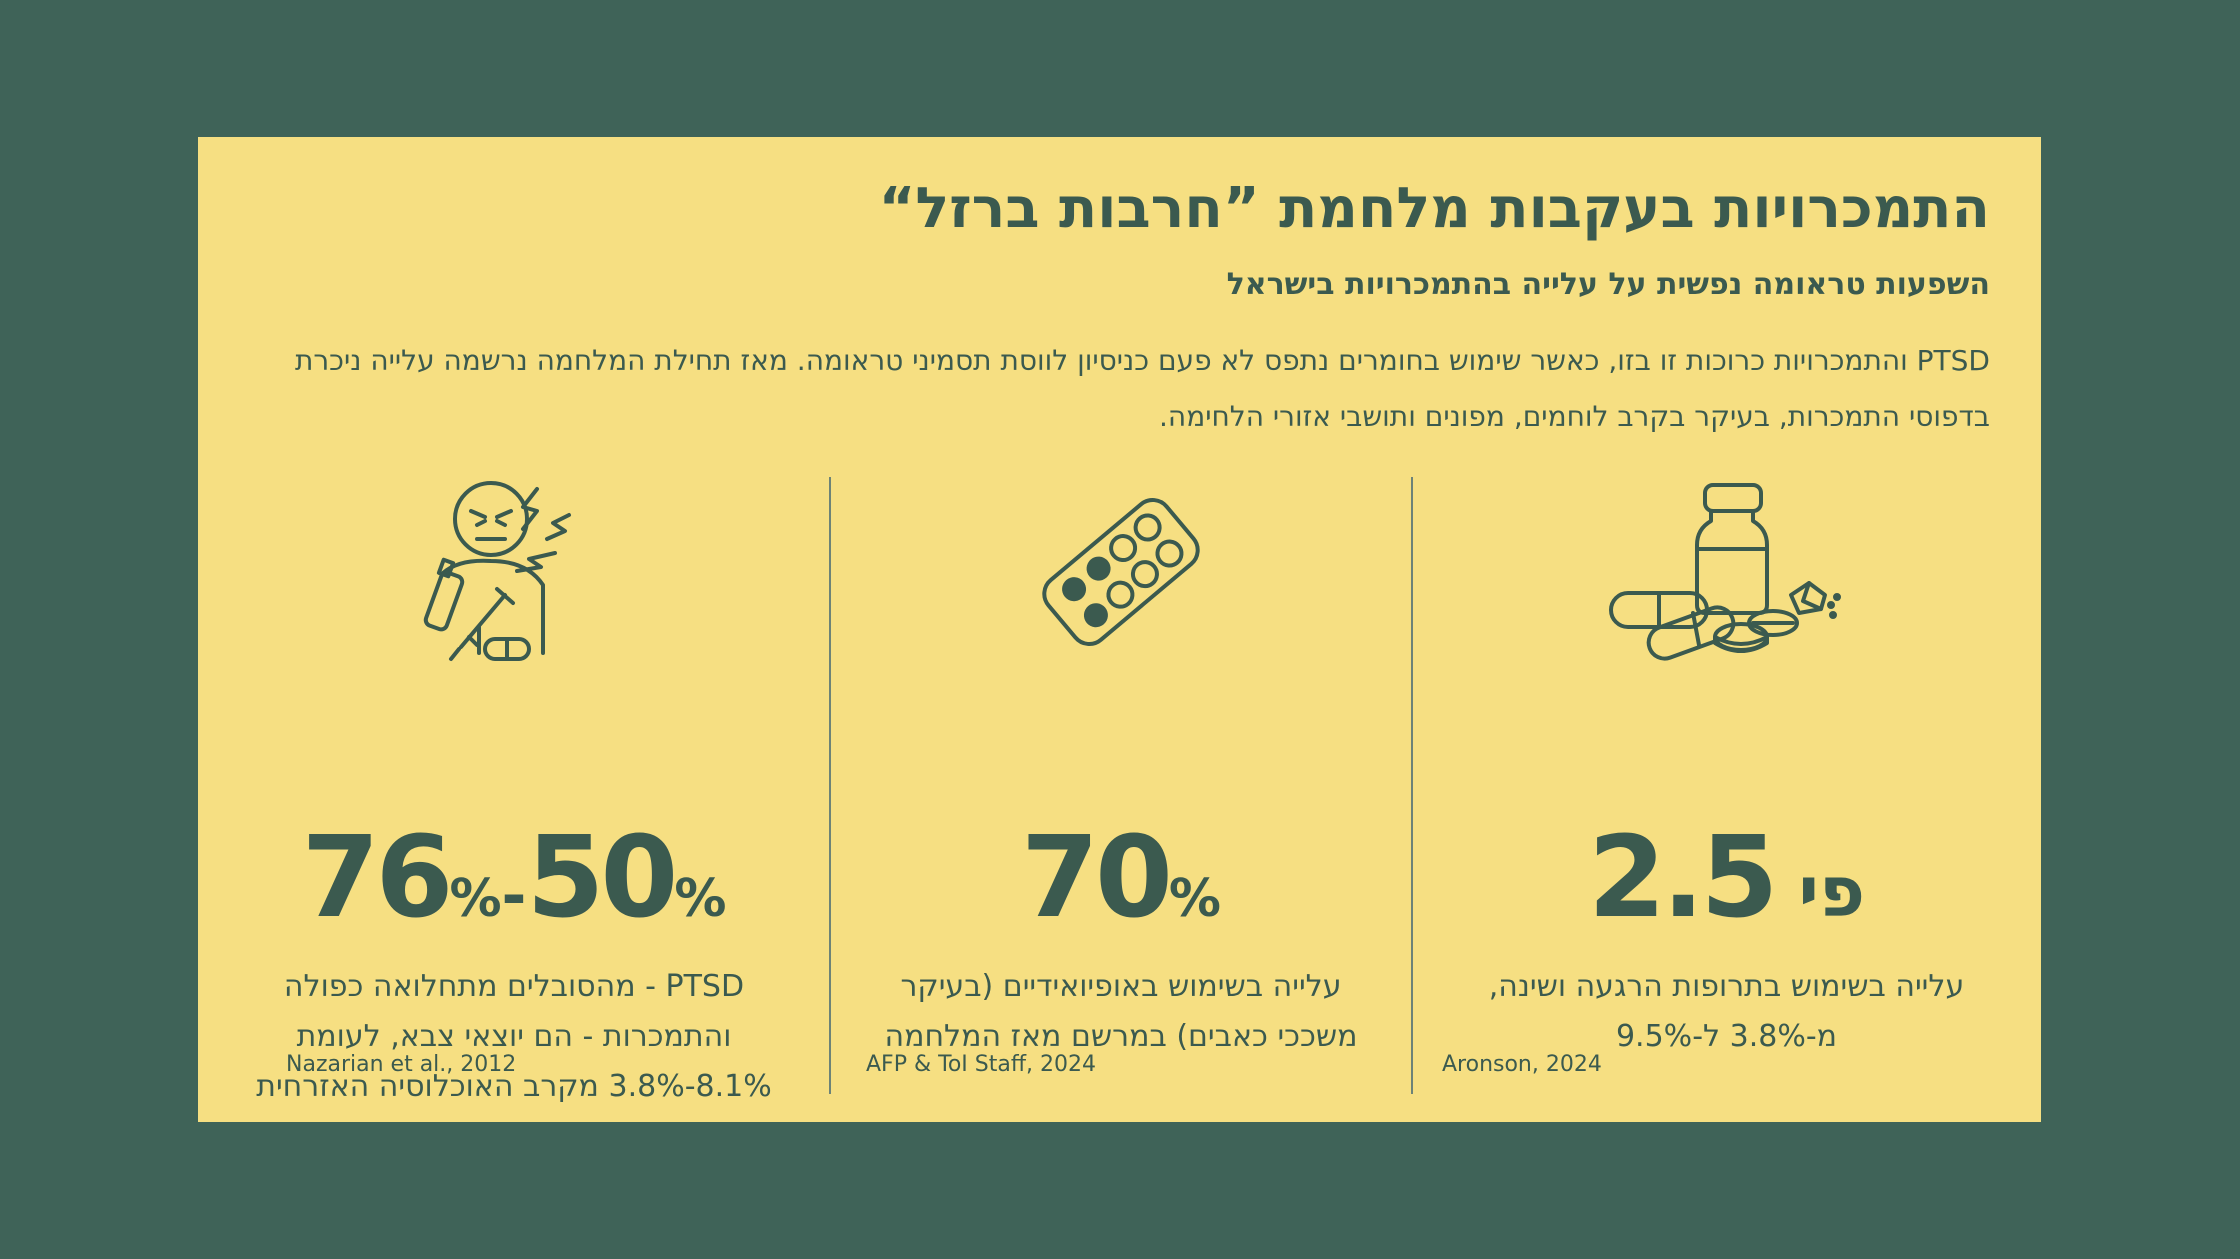  What do you see at coordinates (1724, 572) in the screenshot?
I see `pill-bottle-capsules-icon` at bounding box center [1724, 572].